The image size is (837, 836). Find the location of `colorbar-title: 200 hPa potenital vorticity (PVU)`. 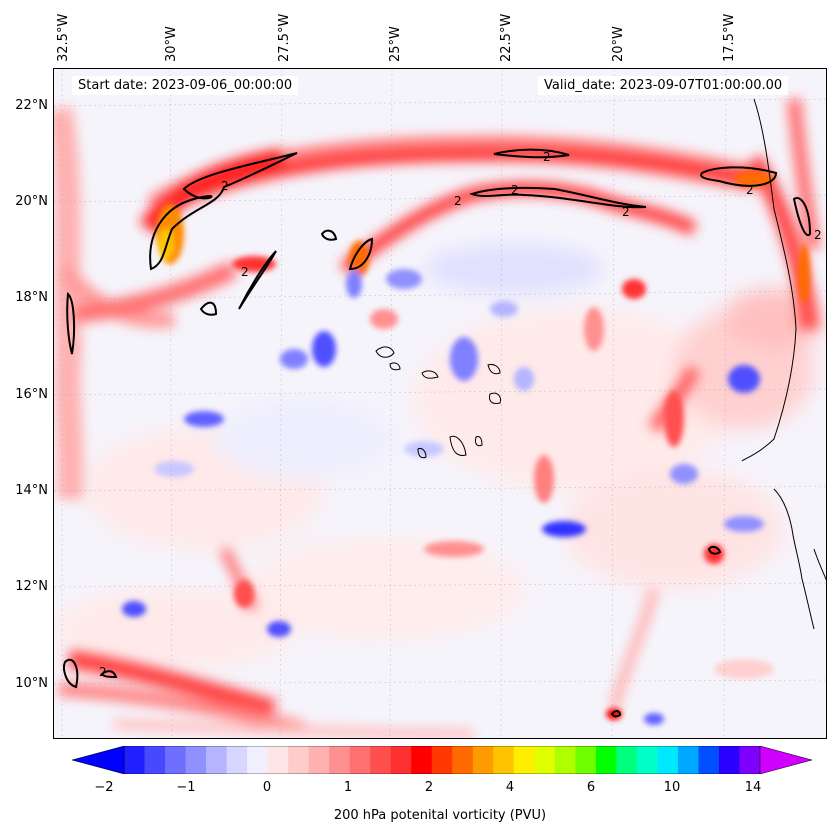

colorbar-title: 200 hPa potenital vorticity (PVU) is located at coordinates (440, 815).